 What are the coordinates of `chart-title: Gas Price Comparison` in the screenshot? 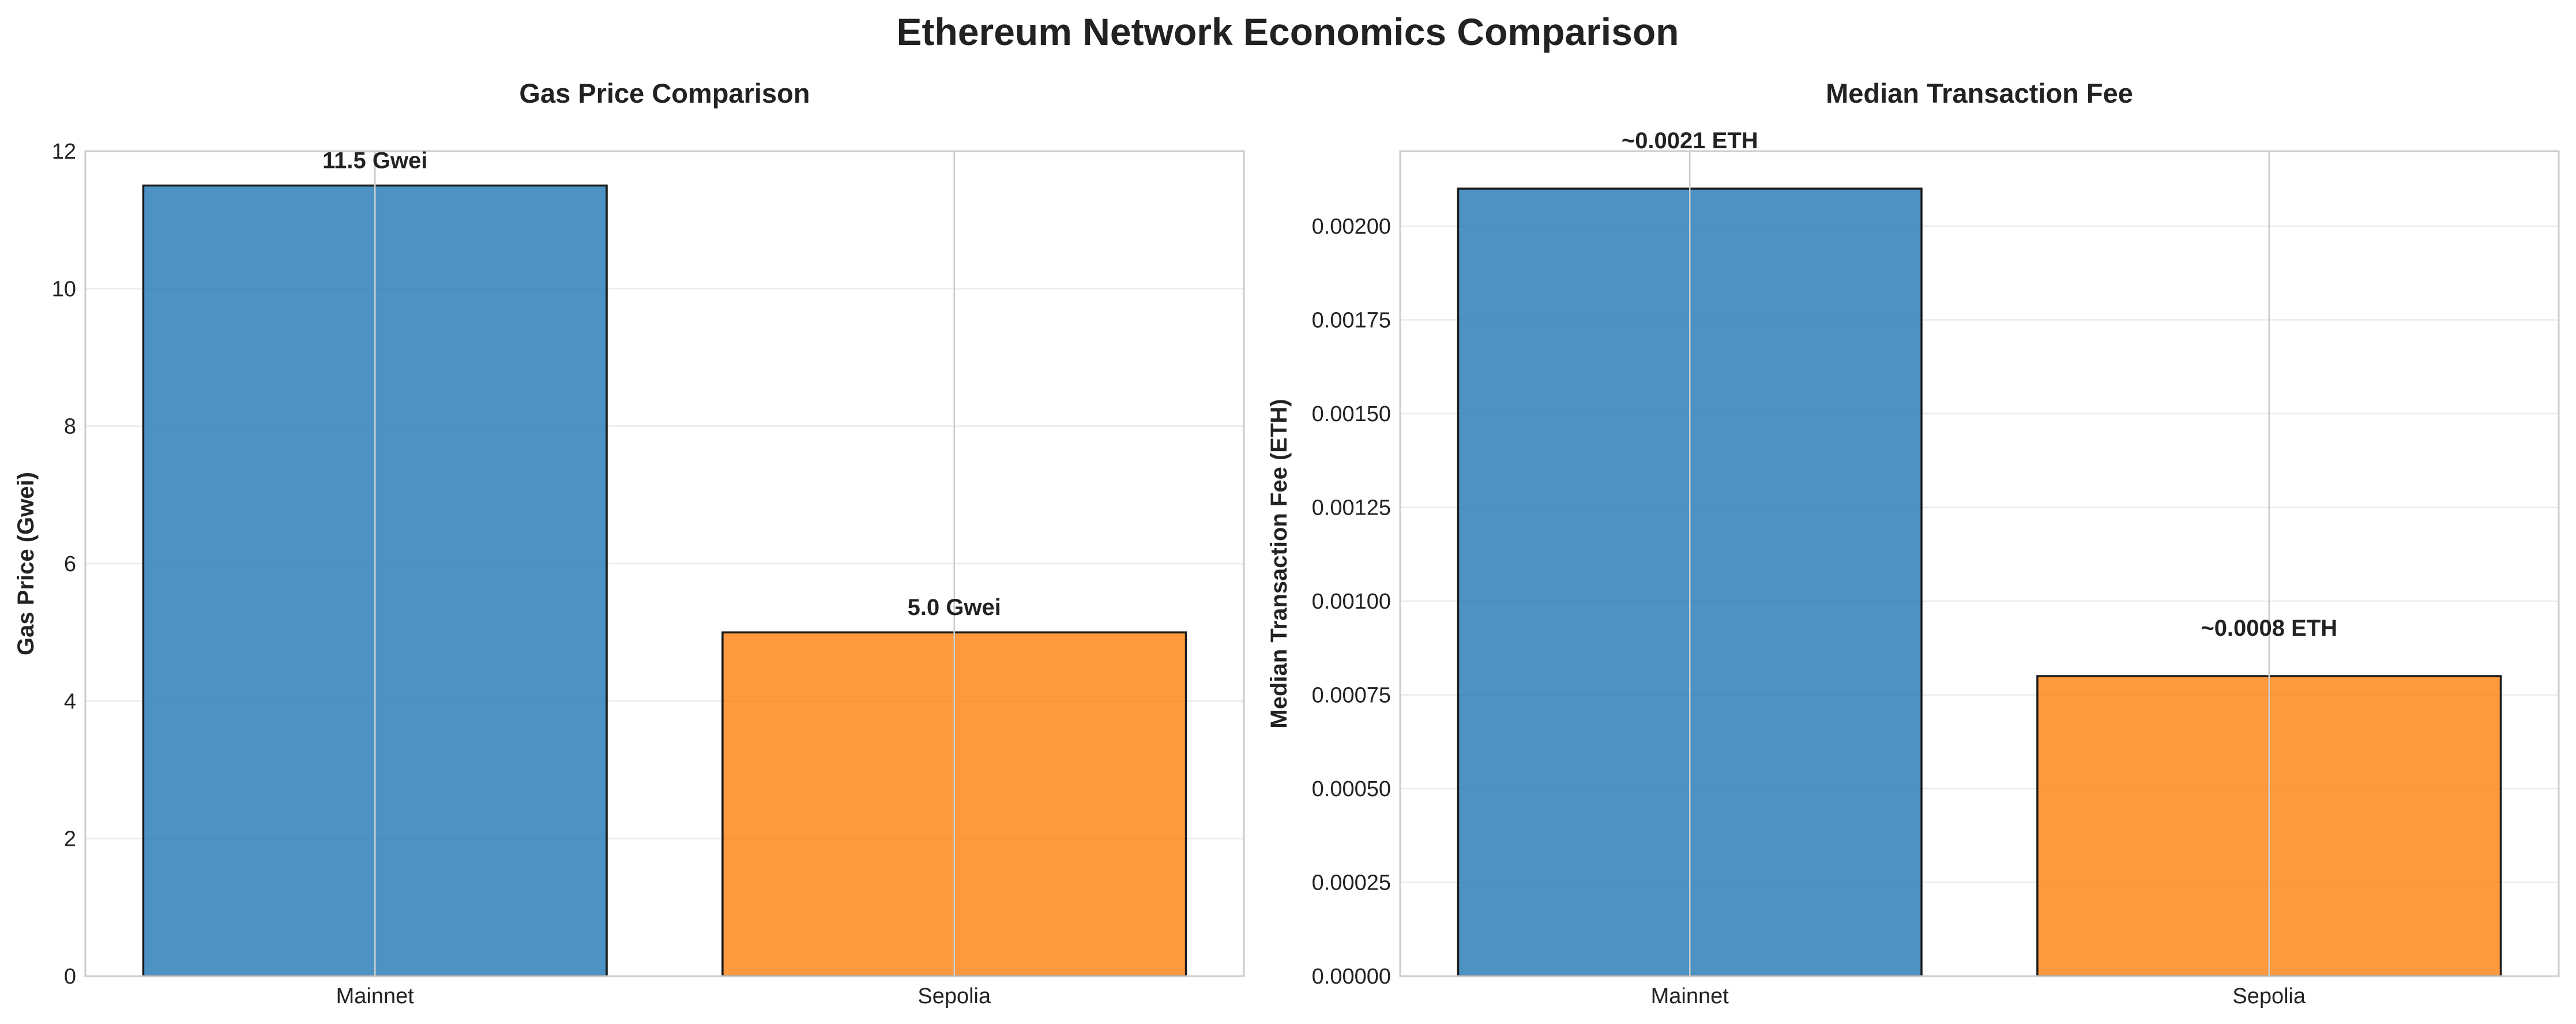 It's located at (664, 93).